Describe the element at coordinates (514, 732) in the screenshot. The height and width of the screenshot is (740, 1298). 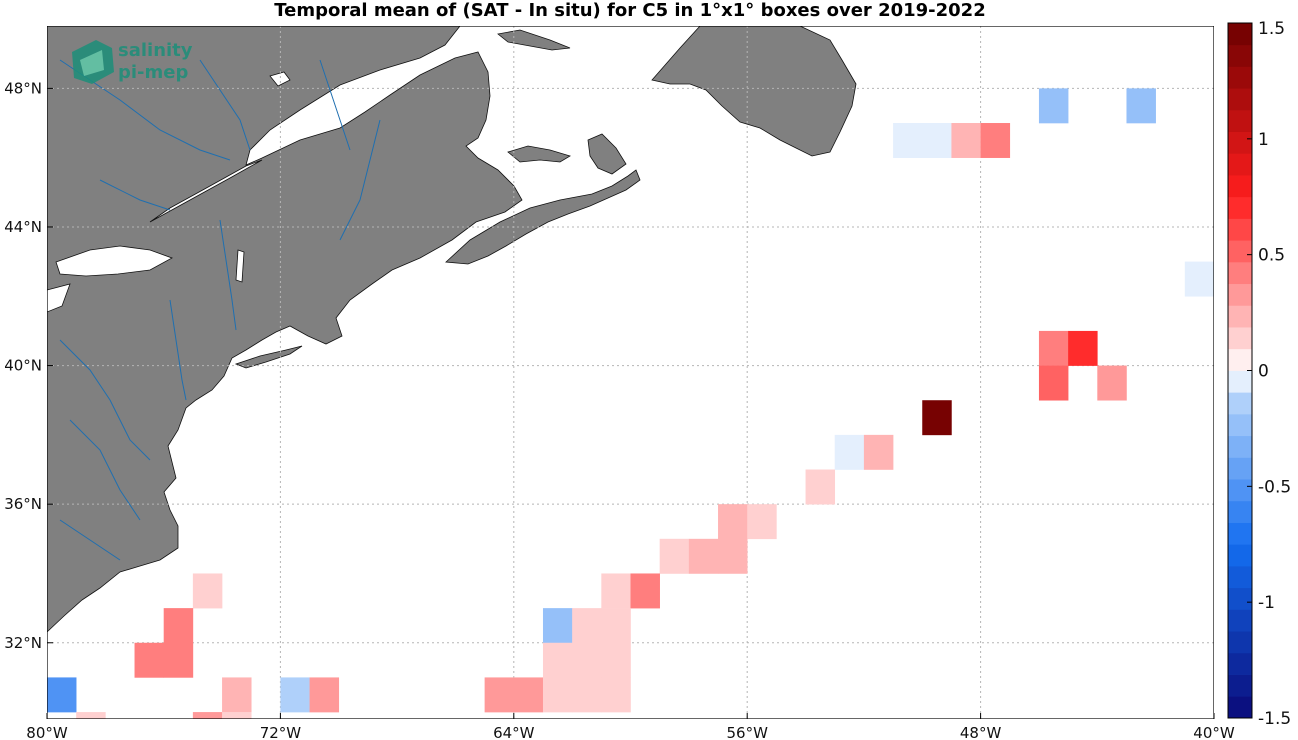
I see `x-tick-label: 64°W` at that location.